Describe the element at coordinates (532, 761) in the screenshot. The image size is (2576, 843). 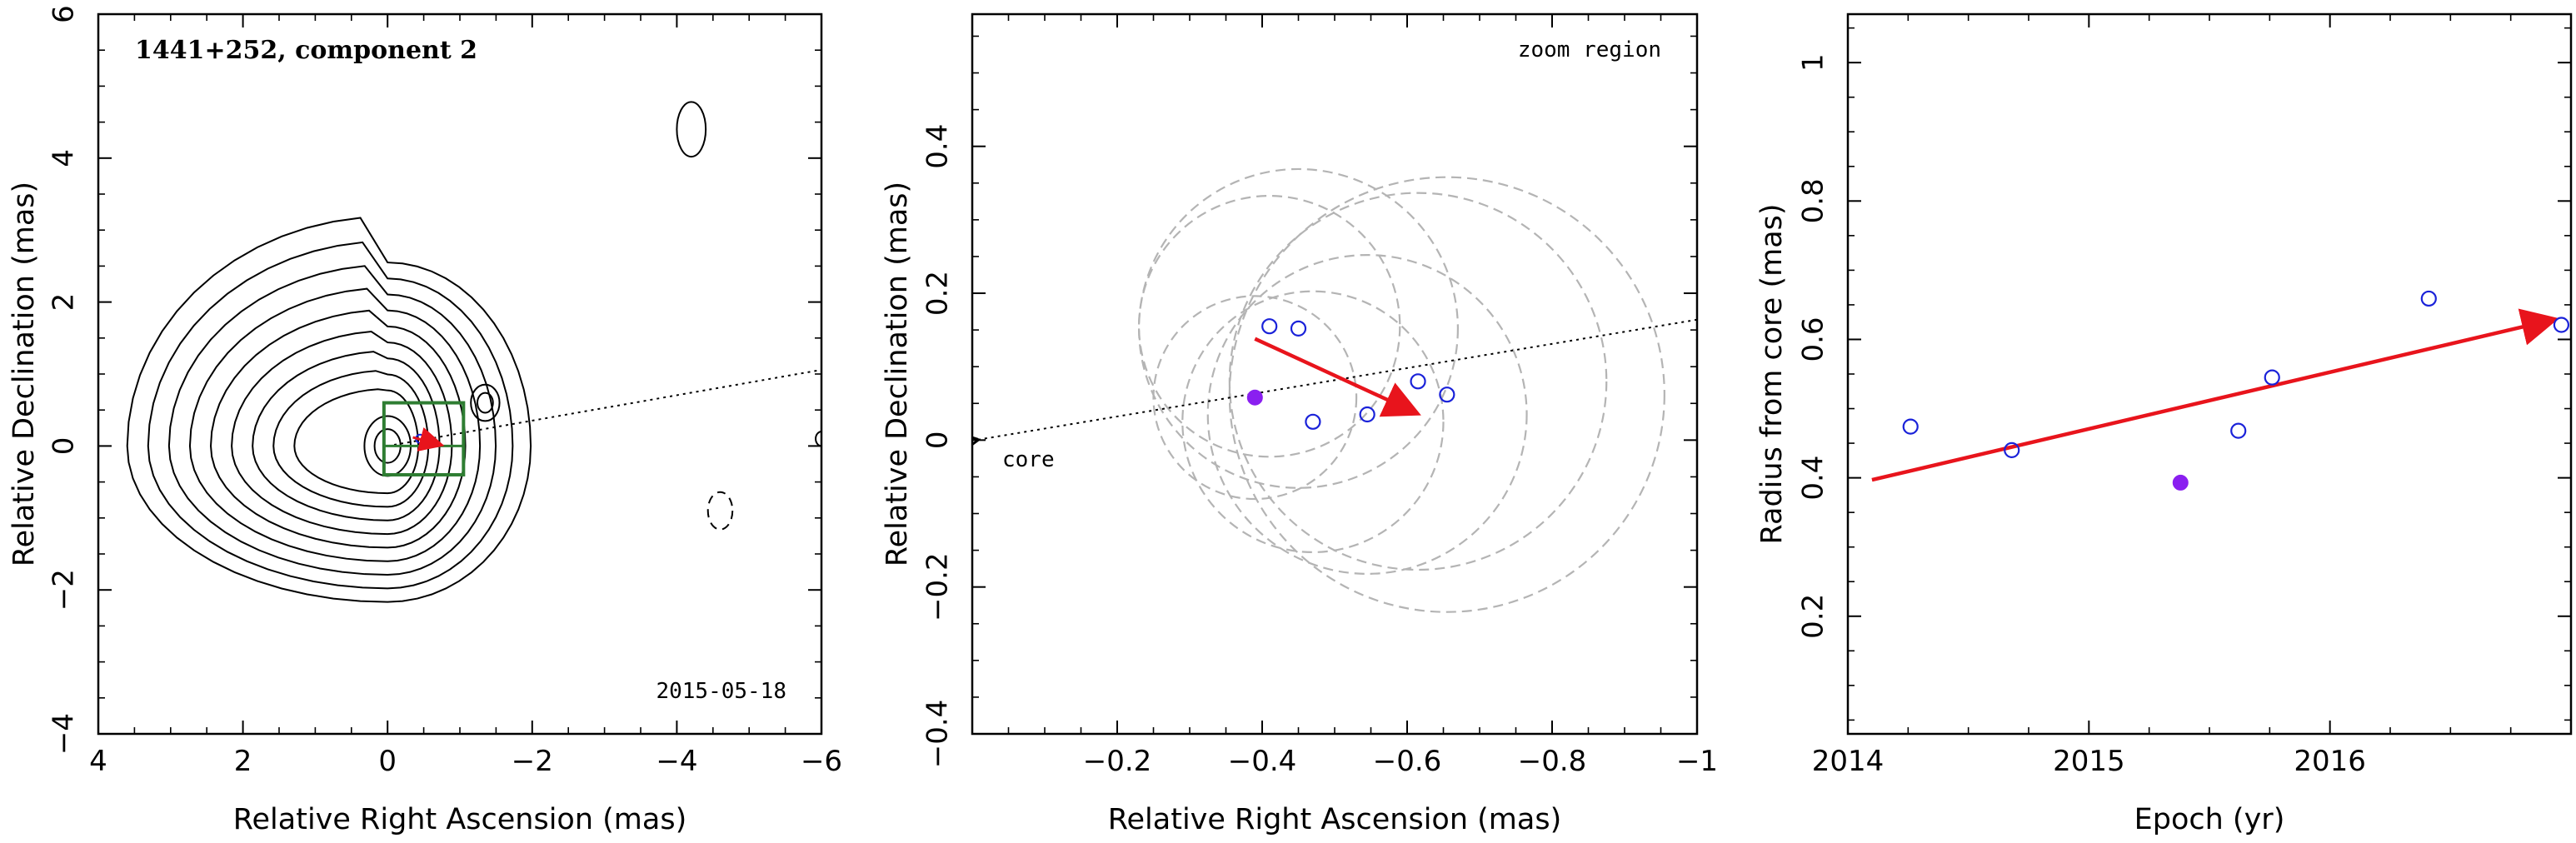
I see `x-tick-label: −2` at that location.